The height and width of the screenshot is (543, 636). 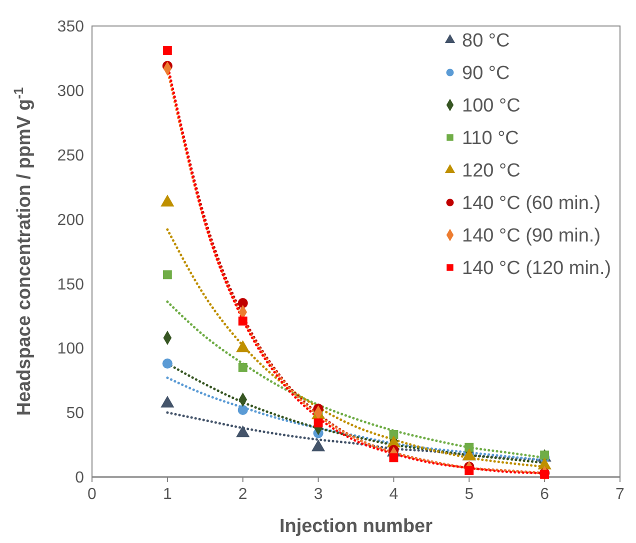 What do you see at coordinates (92, 494) in the screenshot?
I see `x-tick-label: 0` at bounding box center [92, 494].